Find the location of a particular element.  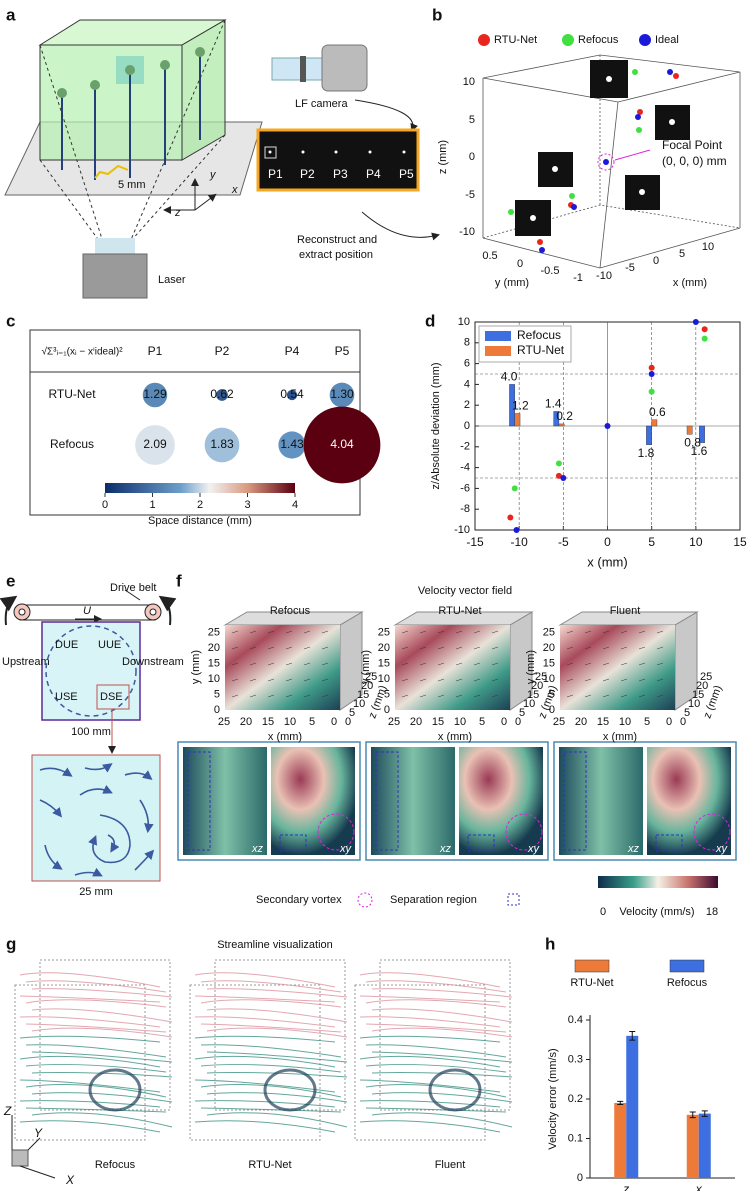

subplot-title: RTU-Net is located at coordinates (459, 611).